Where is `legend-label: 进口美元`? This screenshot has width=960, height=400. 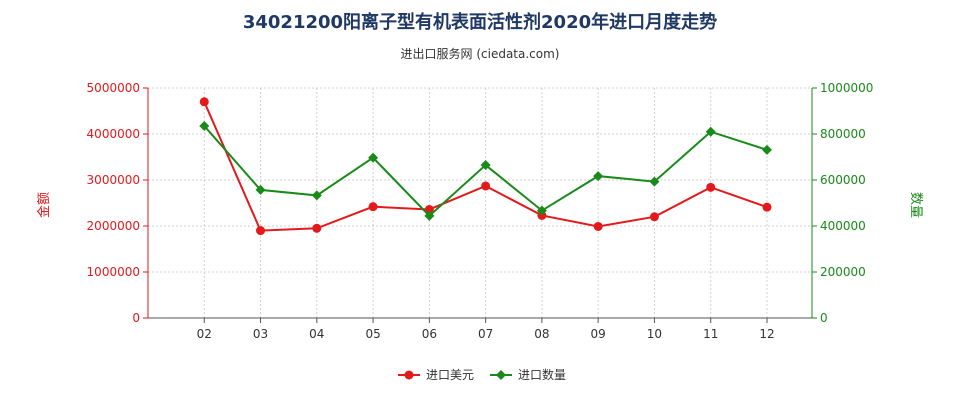
legend-label: 进口美元 is located at coordinates (450, 375).